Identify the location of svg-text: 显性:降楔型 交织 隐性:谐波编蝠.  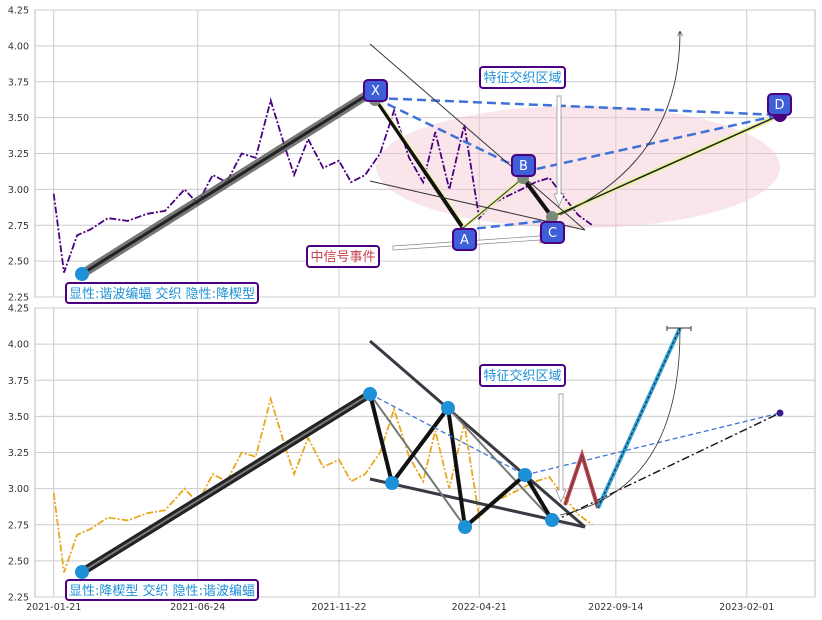
(162, 591).